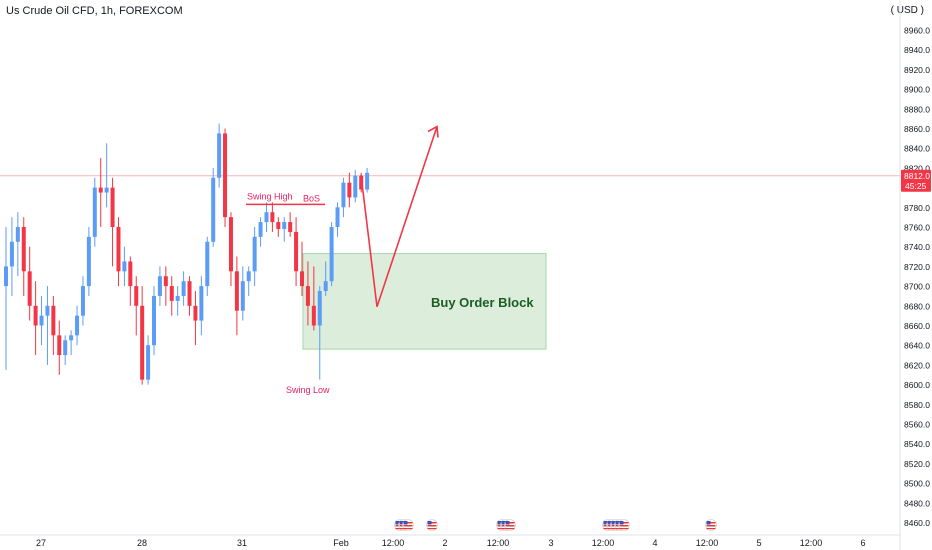 The image size is (932, 550). What do you see at coordinates (917, 228) in the screenshot?
I see `price-tick-label: 8760.0` at bounding box center [917, 228].